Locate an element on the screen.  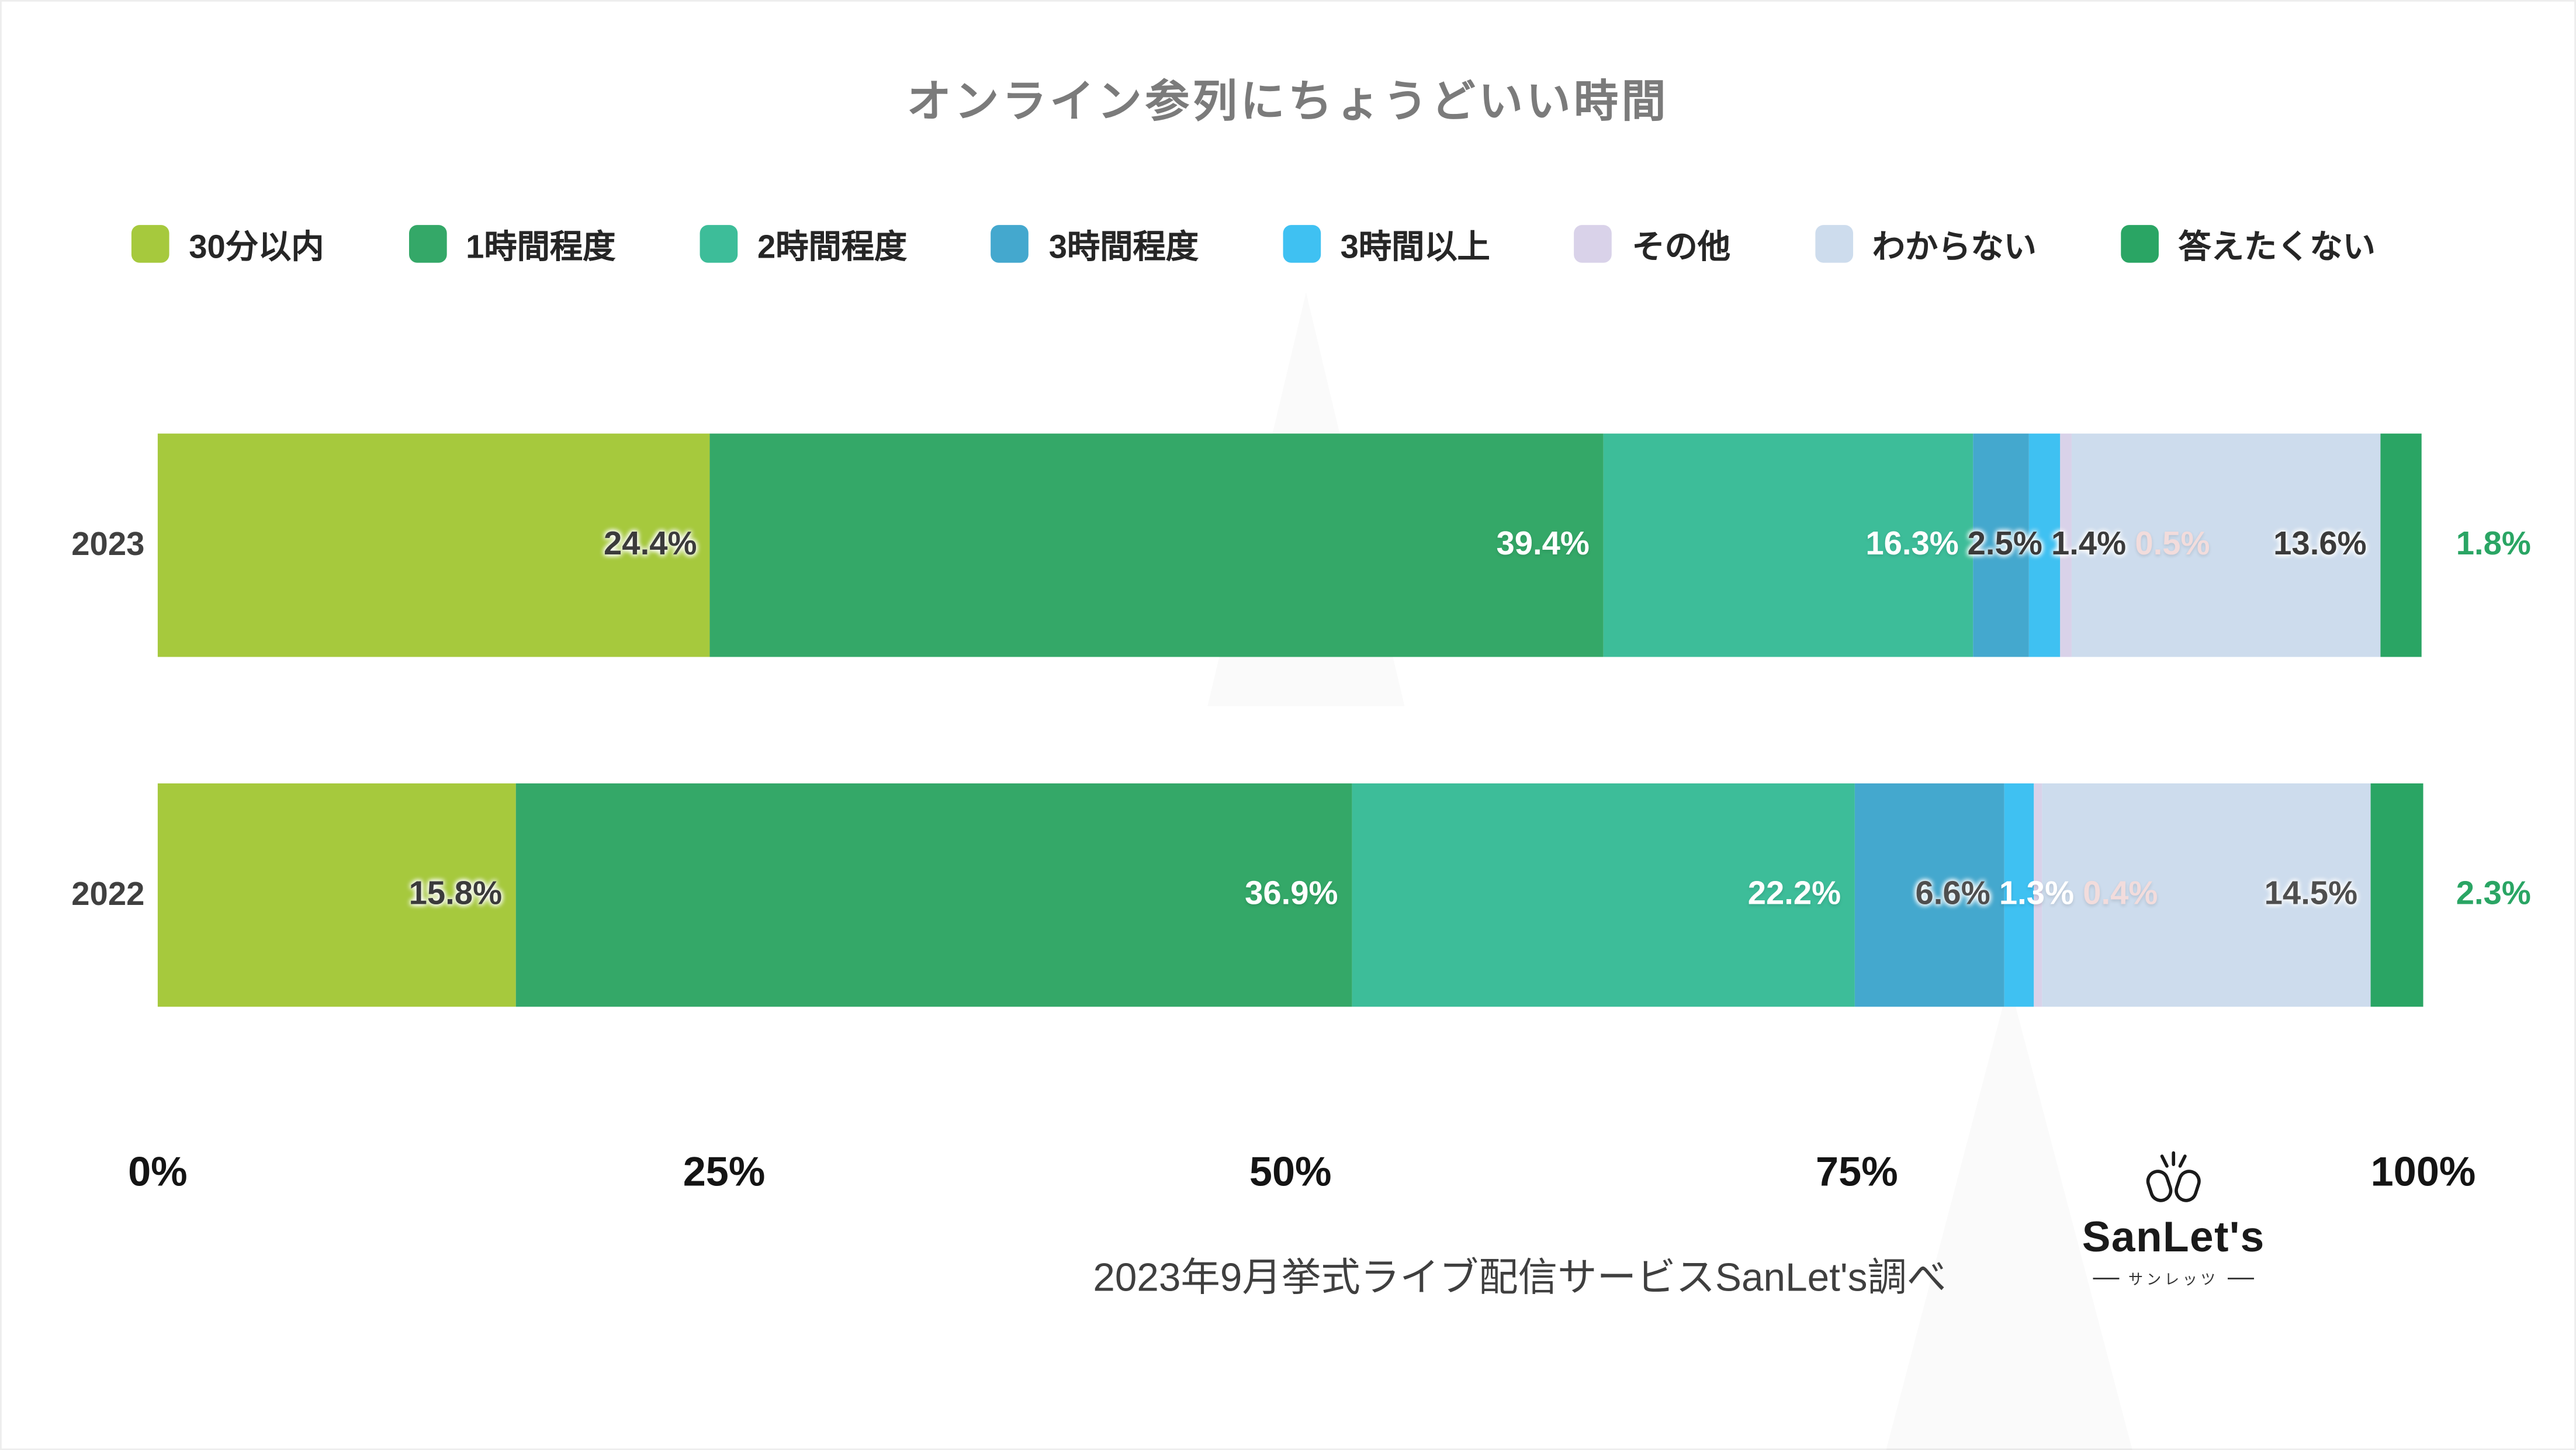
legend-label: その他 is located at coordinates (1681, 248).